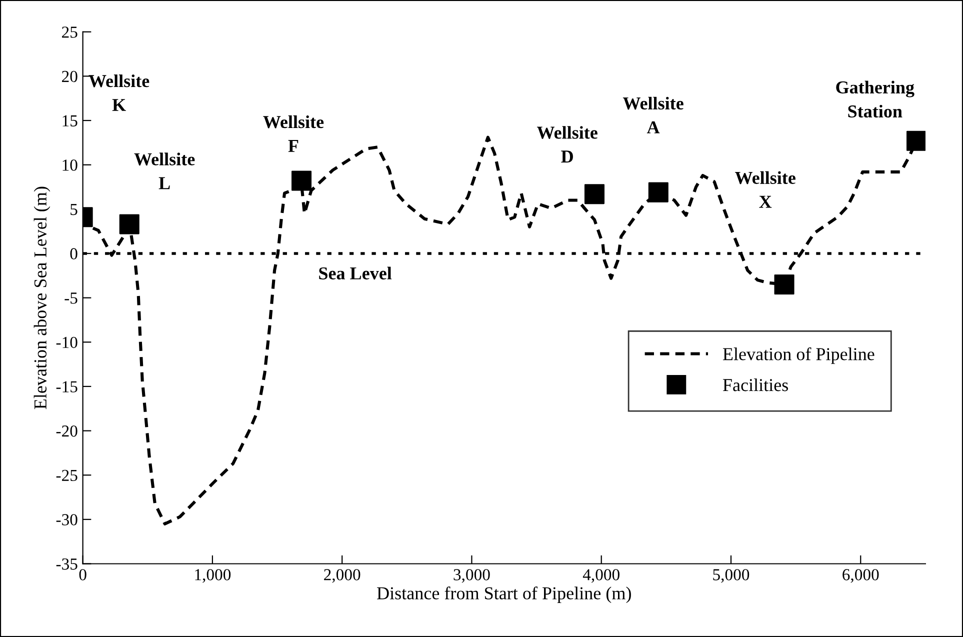 The width and height of the screenshot is (963, 637). Describe the element at coordinates (82, 574) in the screenshot. I see `x-tick-label: 0` at that location.